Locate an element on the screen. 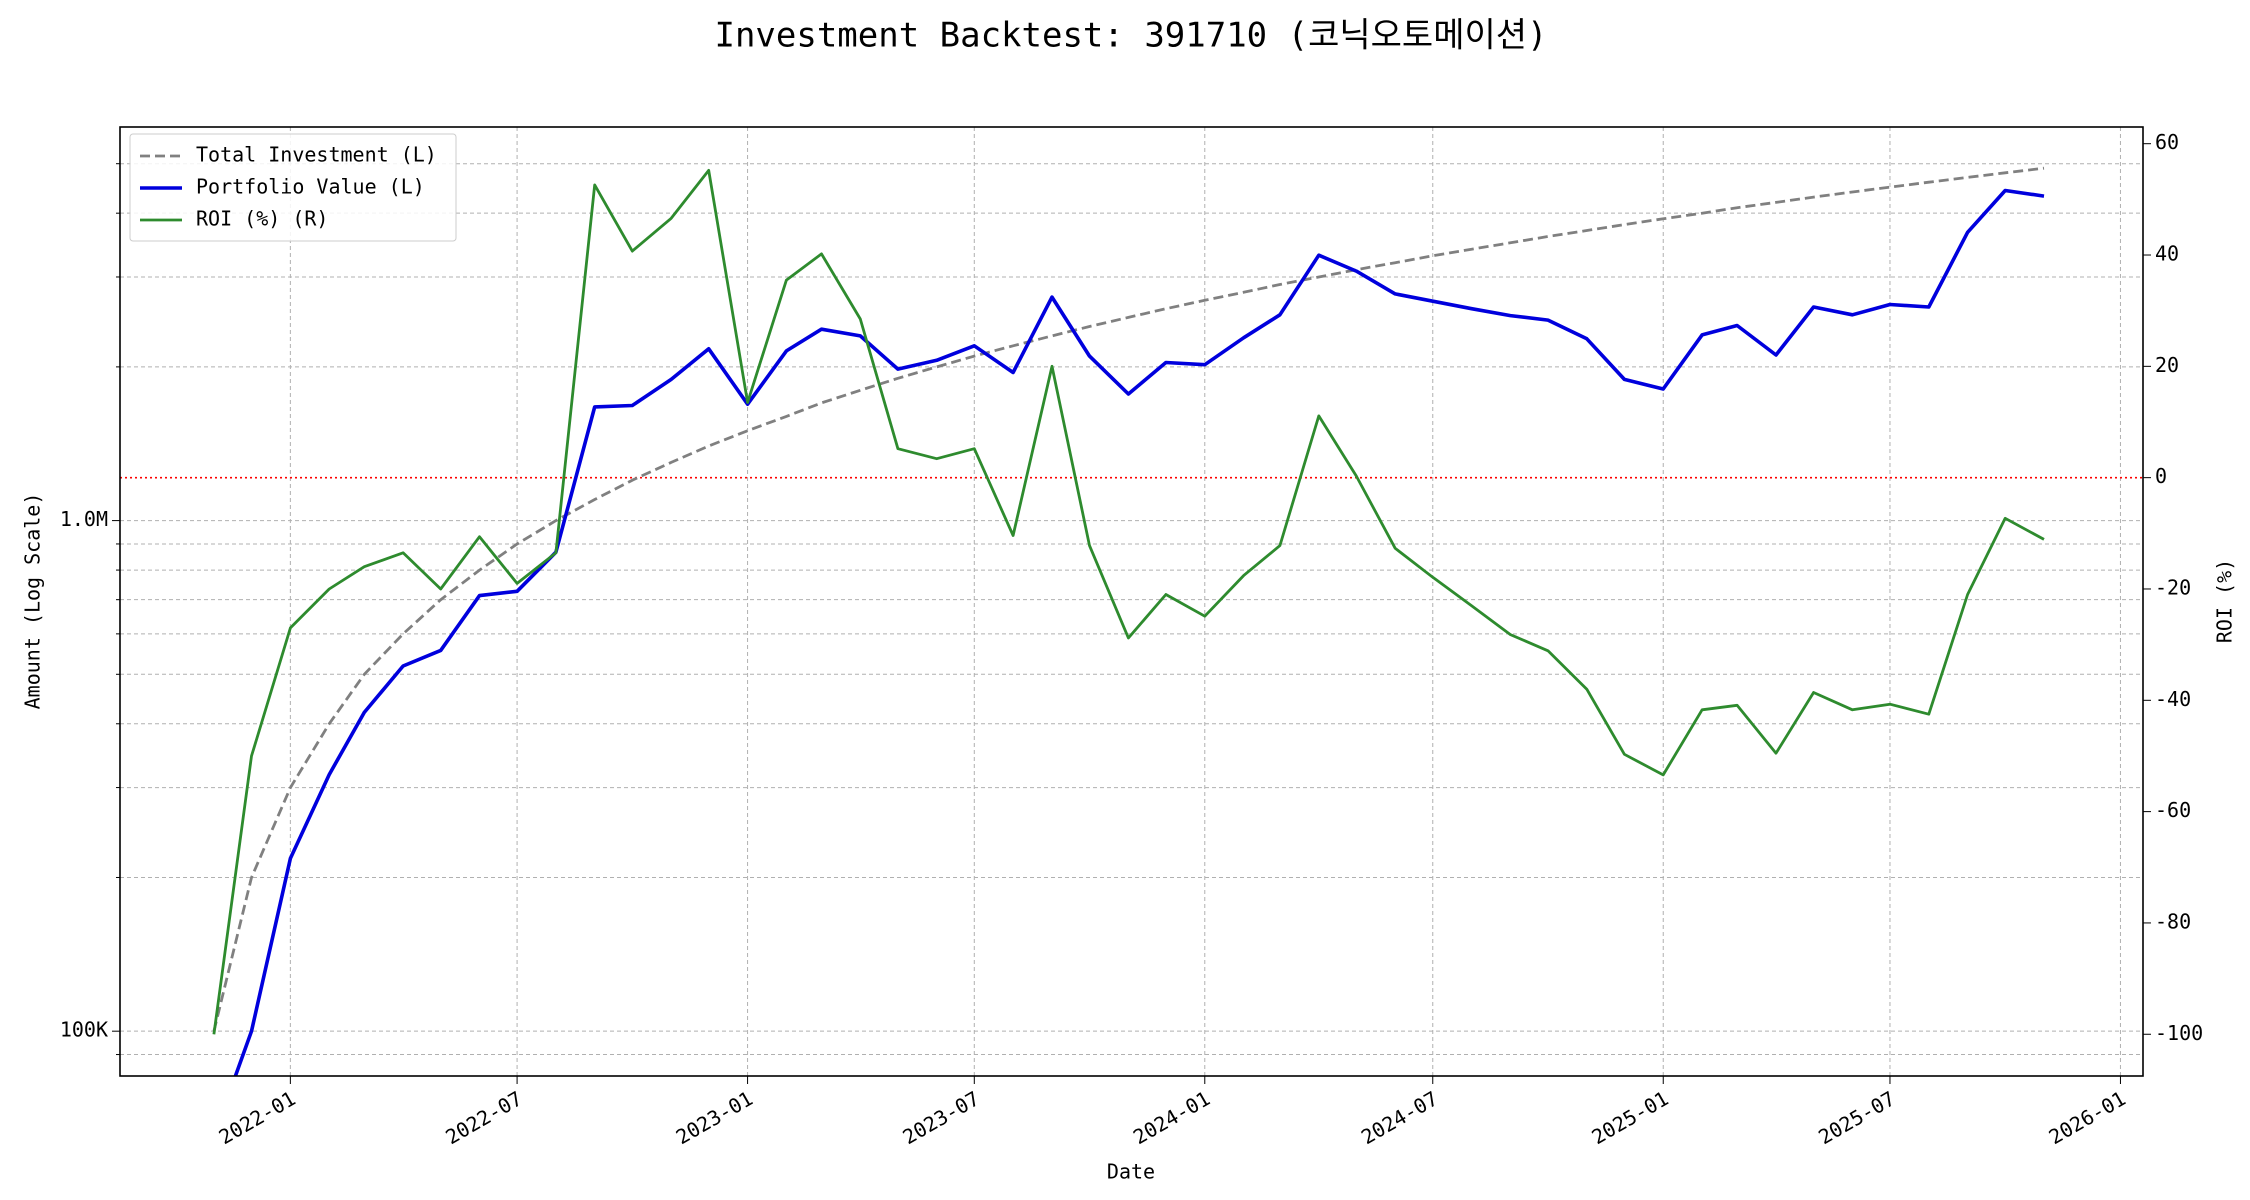 Image resolution: width=2250 pixels, height=1200 pixels. x-tick-label: 2022-01 is located at coordinates (257, 1117).